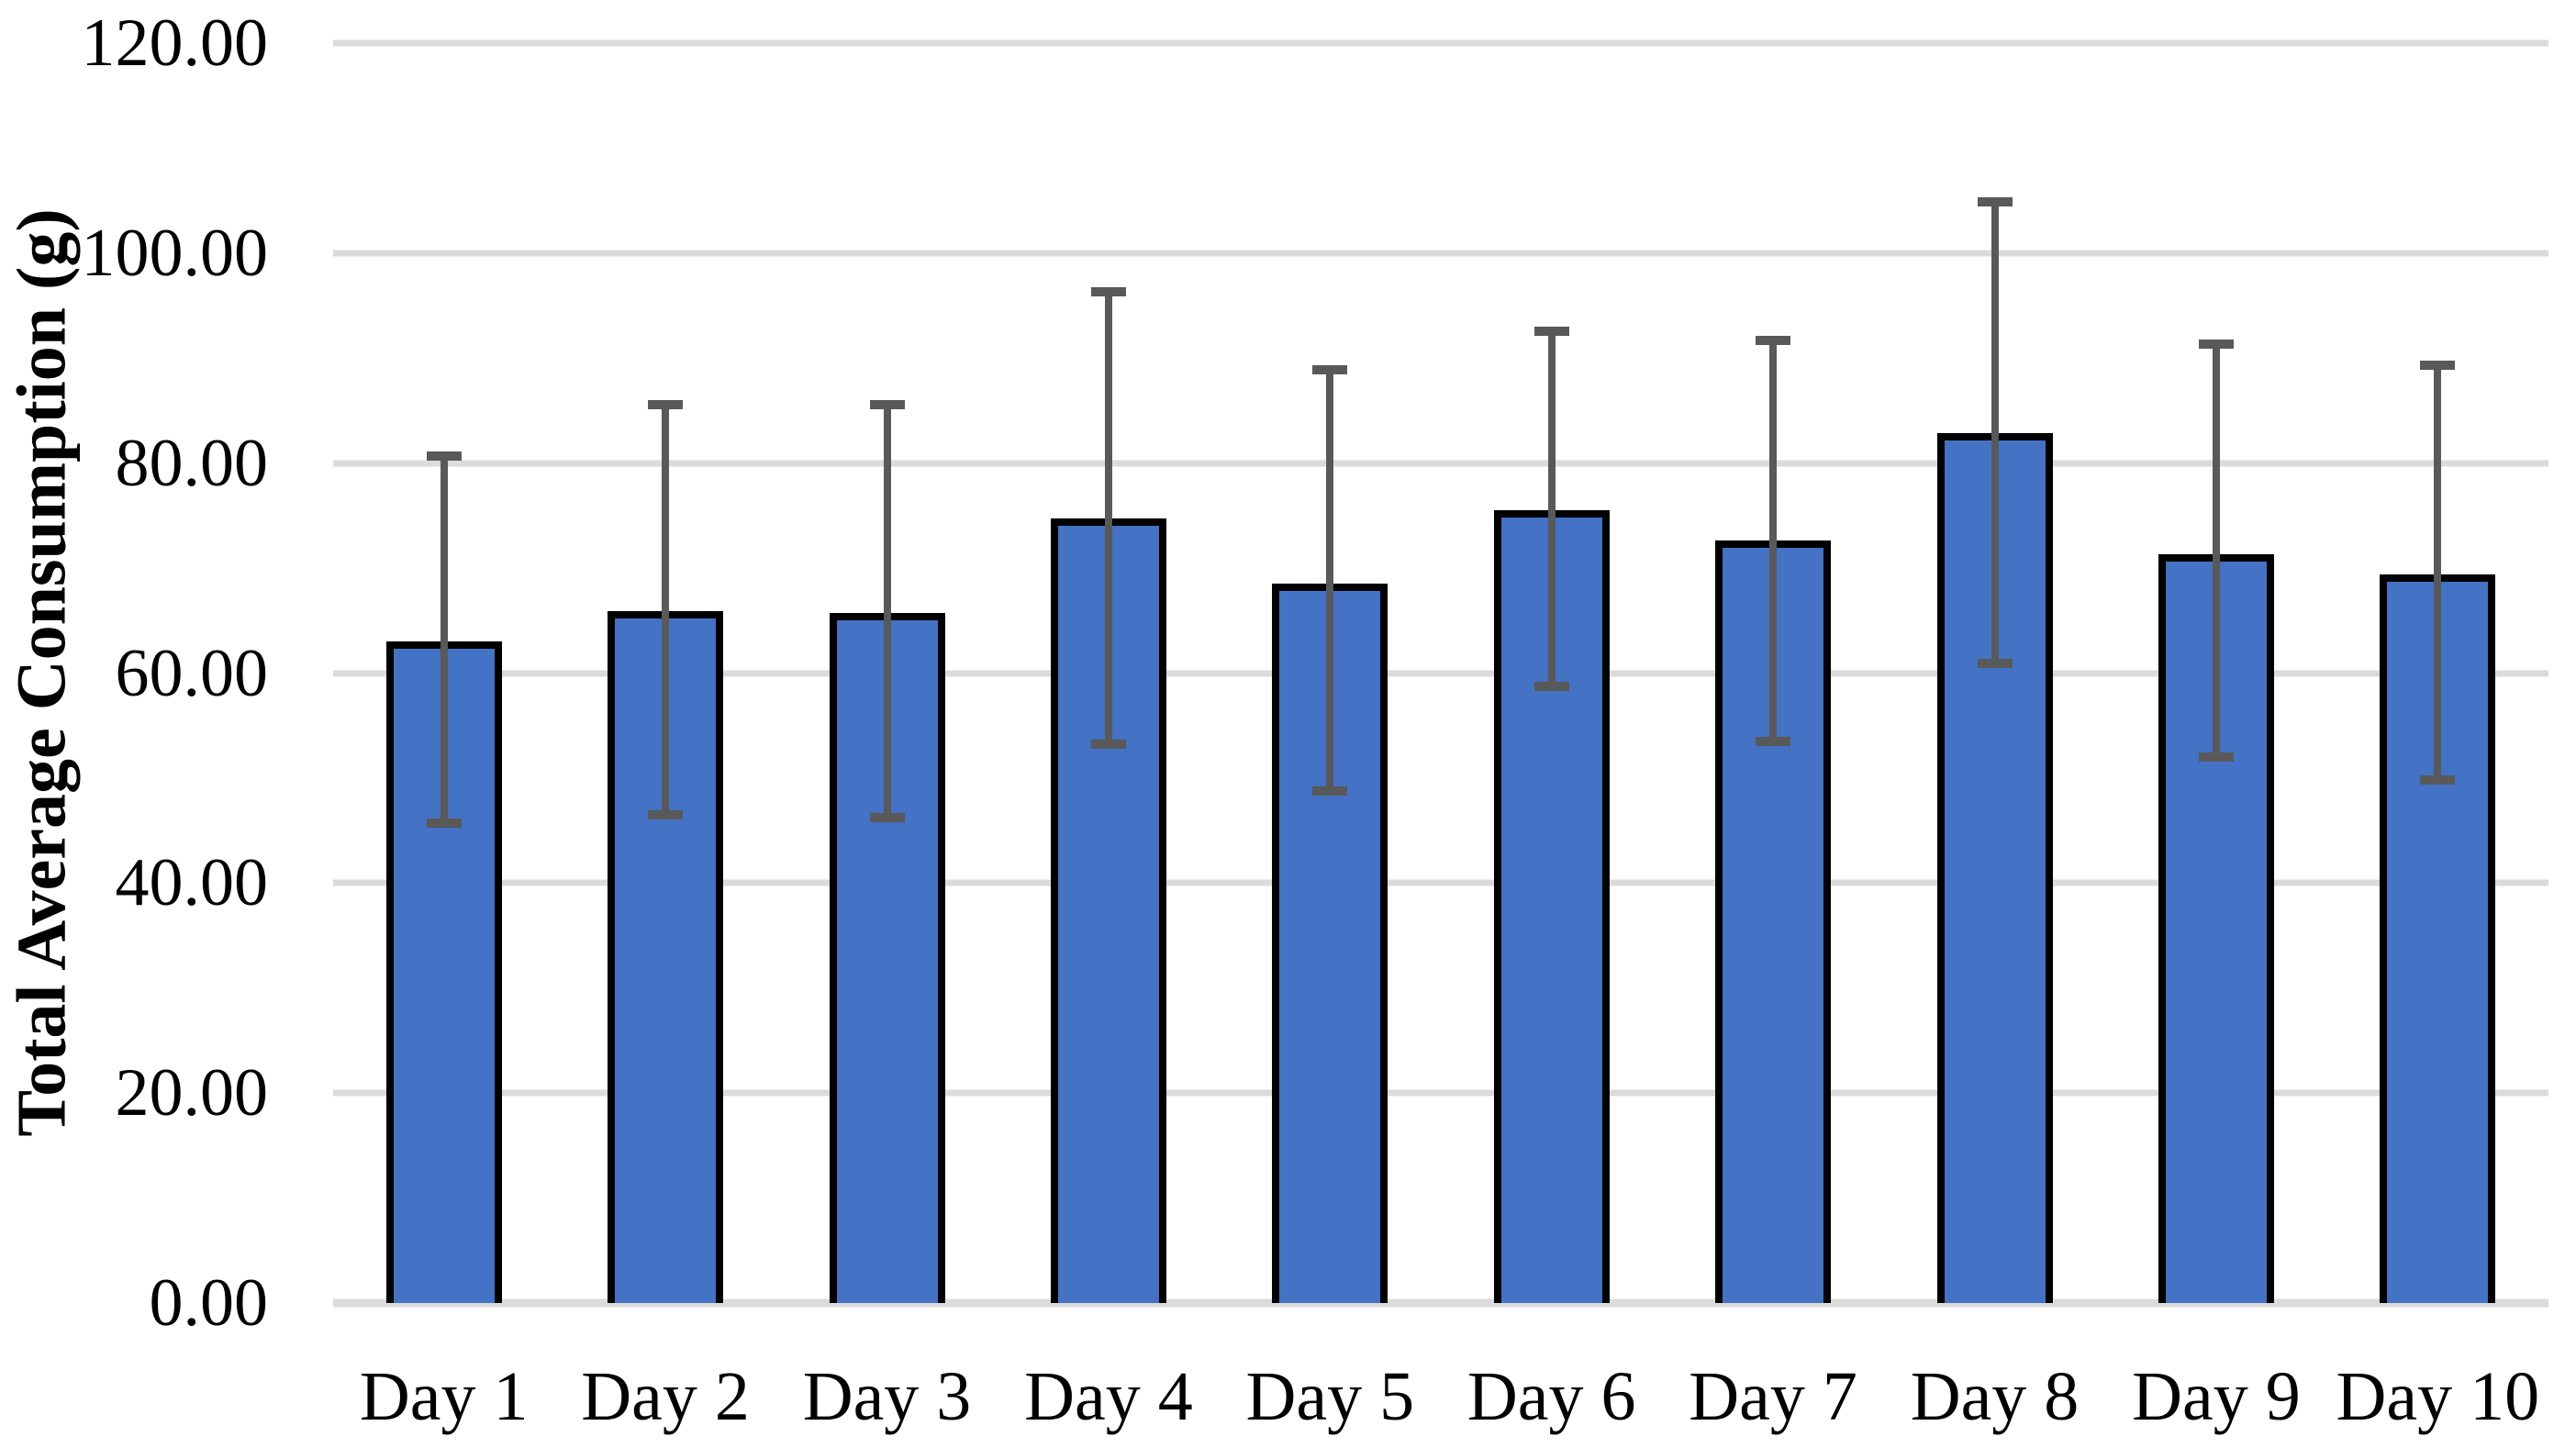 Image resolution: width=2576 pixels, height=1448 pixels. I want to click on x-axis-tick-label-day-3: Day 3, so click(887, 1397).